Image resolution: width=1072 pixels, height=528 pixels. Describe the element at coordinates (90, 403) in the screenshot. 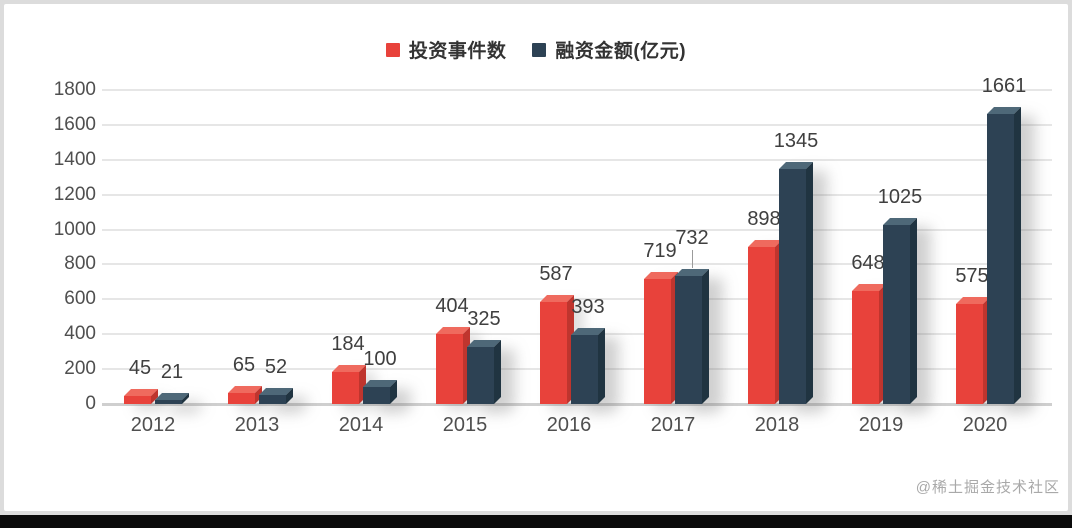

I see `y-tick-label-0: 0` at that location.